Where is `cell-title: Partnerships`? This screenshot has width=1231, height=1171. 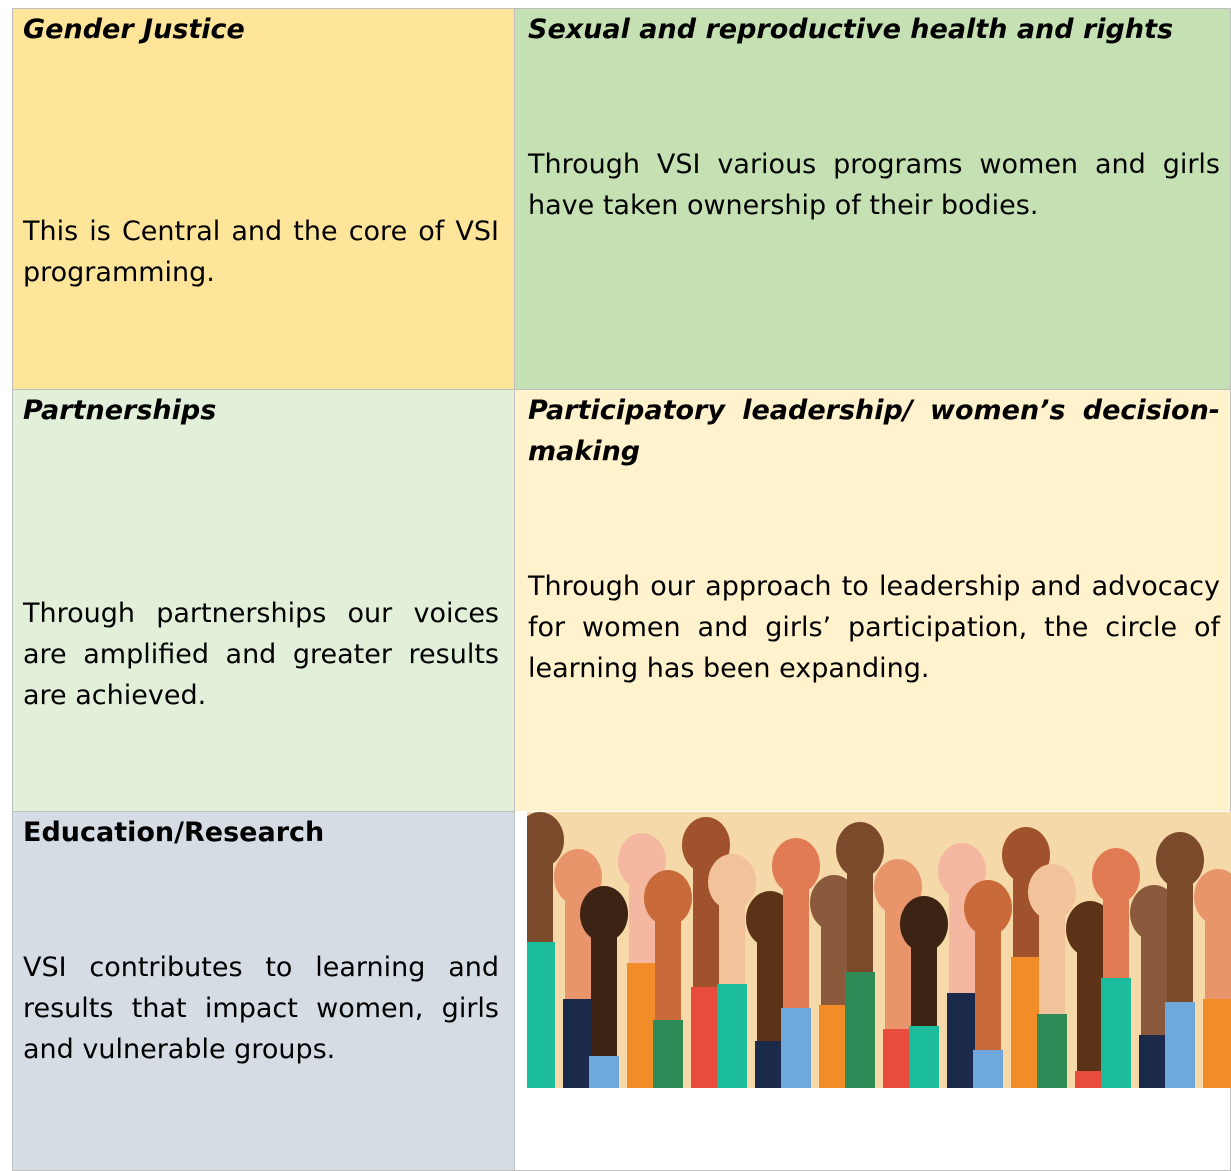
cell-title: Partnerships is located at coordinates (120, 410).